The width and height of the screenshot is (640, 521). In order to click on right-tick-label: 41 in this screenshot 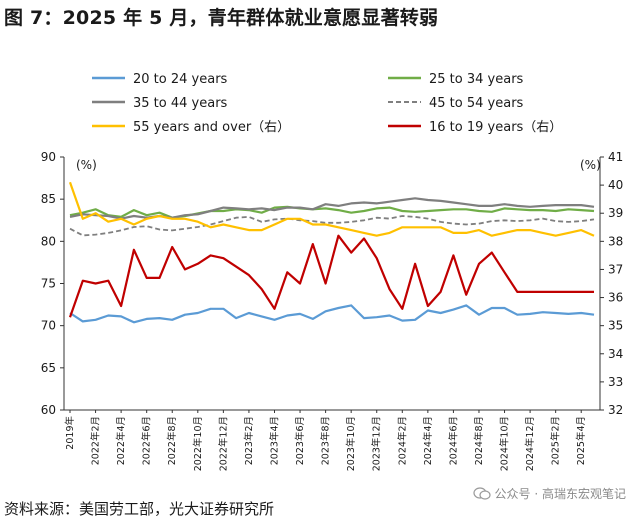, I will do `click(615, 157)`.